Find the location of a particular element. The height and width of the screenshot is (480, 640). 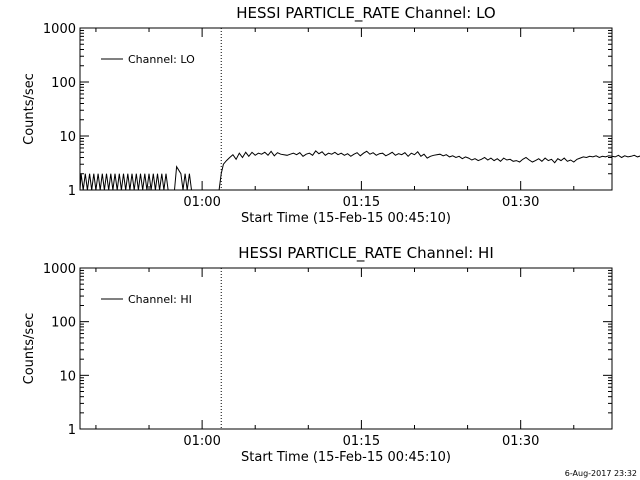

legend-label: Channel: LO is located at coordinates (161, 59).